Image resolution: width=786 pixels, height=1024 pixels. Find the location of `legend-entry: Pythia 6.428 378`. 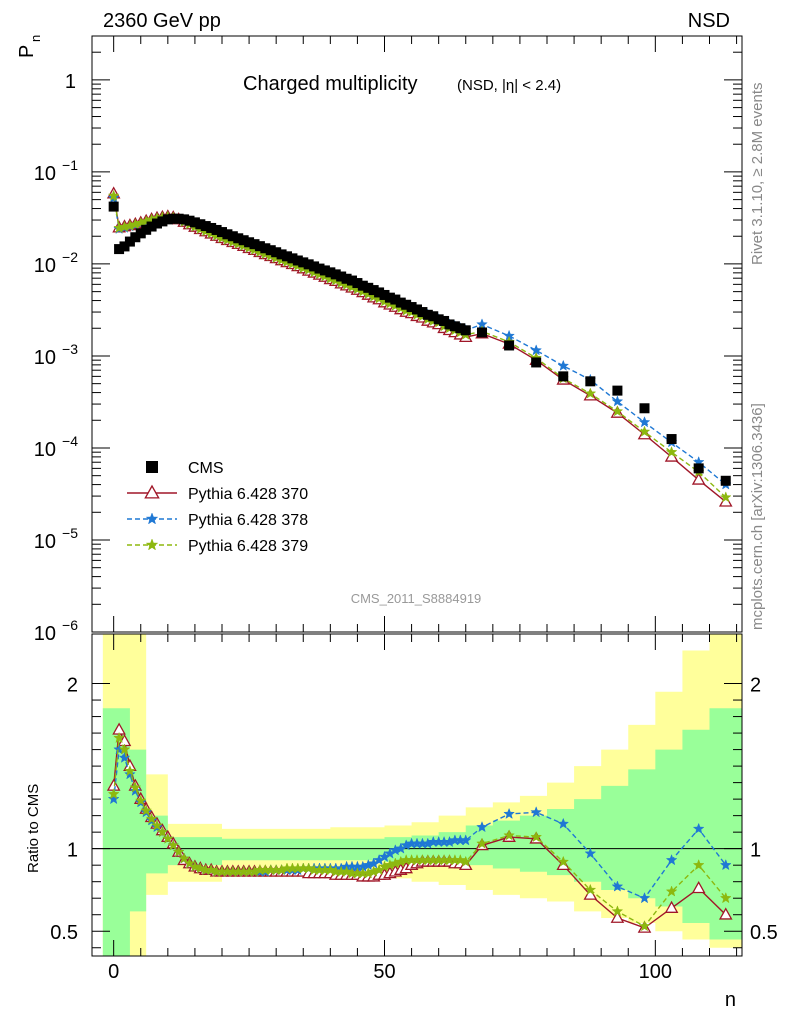

legend-entry: Pythia 6.428 378 is located at coordinates (217, 520).